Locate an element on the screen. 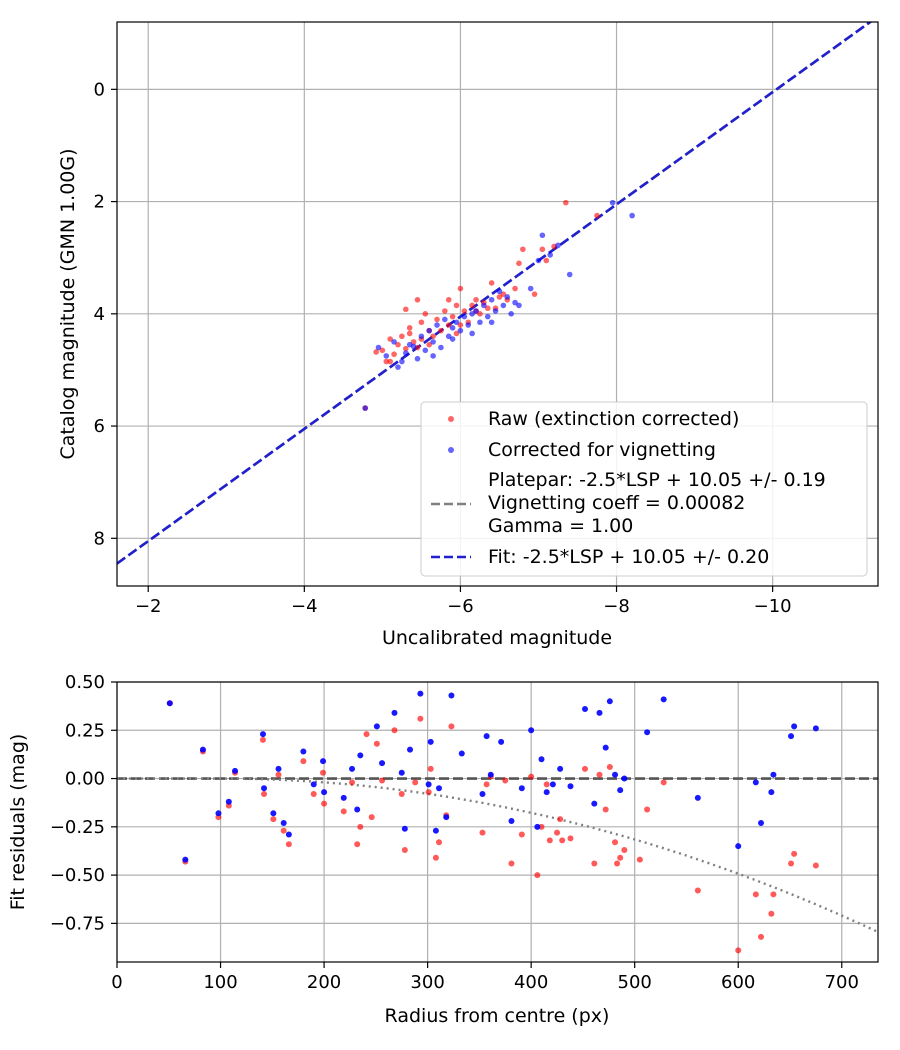  legend-label-platepar-3: Gamma = 1.00 is located at coordinates (560, 526).